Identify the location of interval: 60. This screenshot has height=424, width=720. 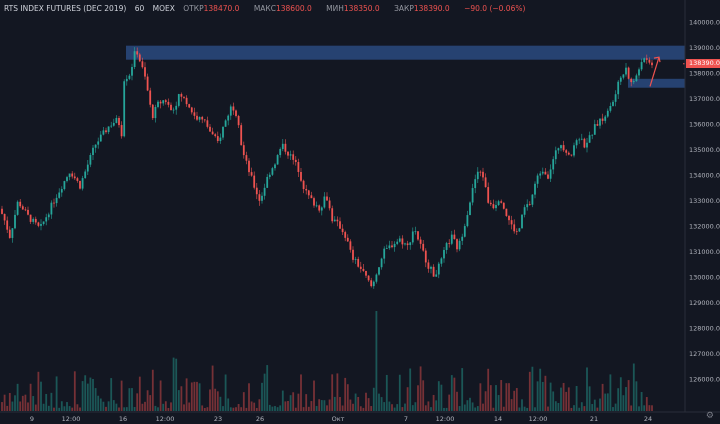
(139, 8).